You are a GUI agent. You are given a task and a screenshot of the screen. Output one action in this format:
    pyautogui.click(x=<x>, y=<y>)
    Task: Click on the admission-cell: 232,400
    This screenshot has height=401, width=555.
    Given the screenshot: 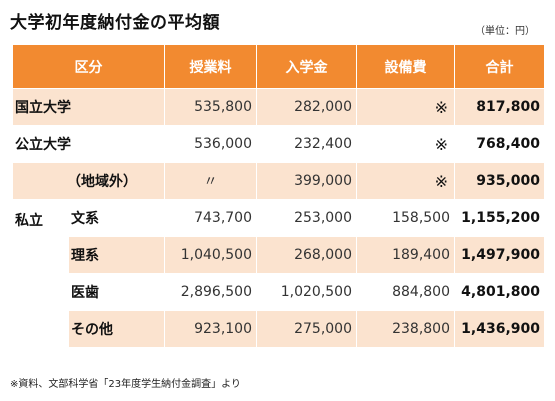 What is the action you would take?
    pyautogui.click(x=306, y=144)
    